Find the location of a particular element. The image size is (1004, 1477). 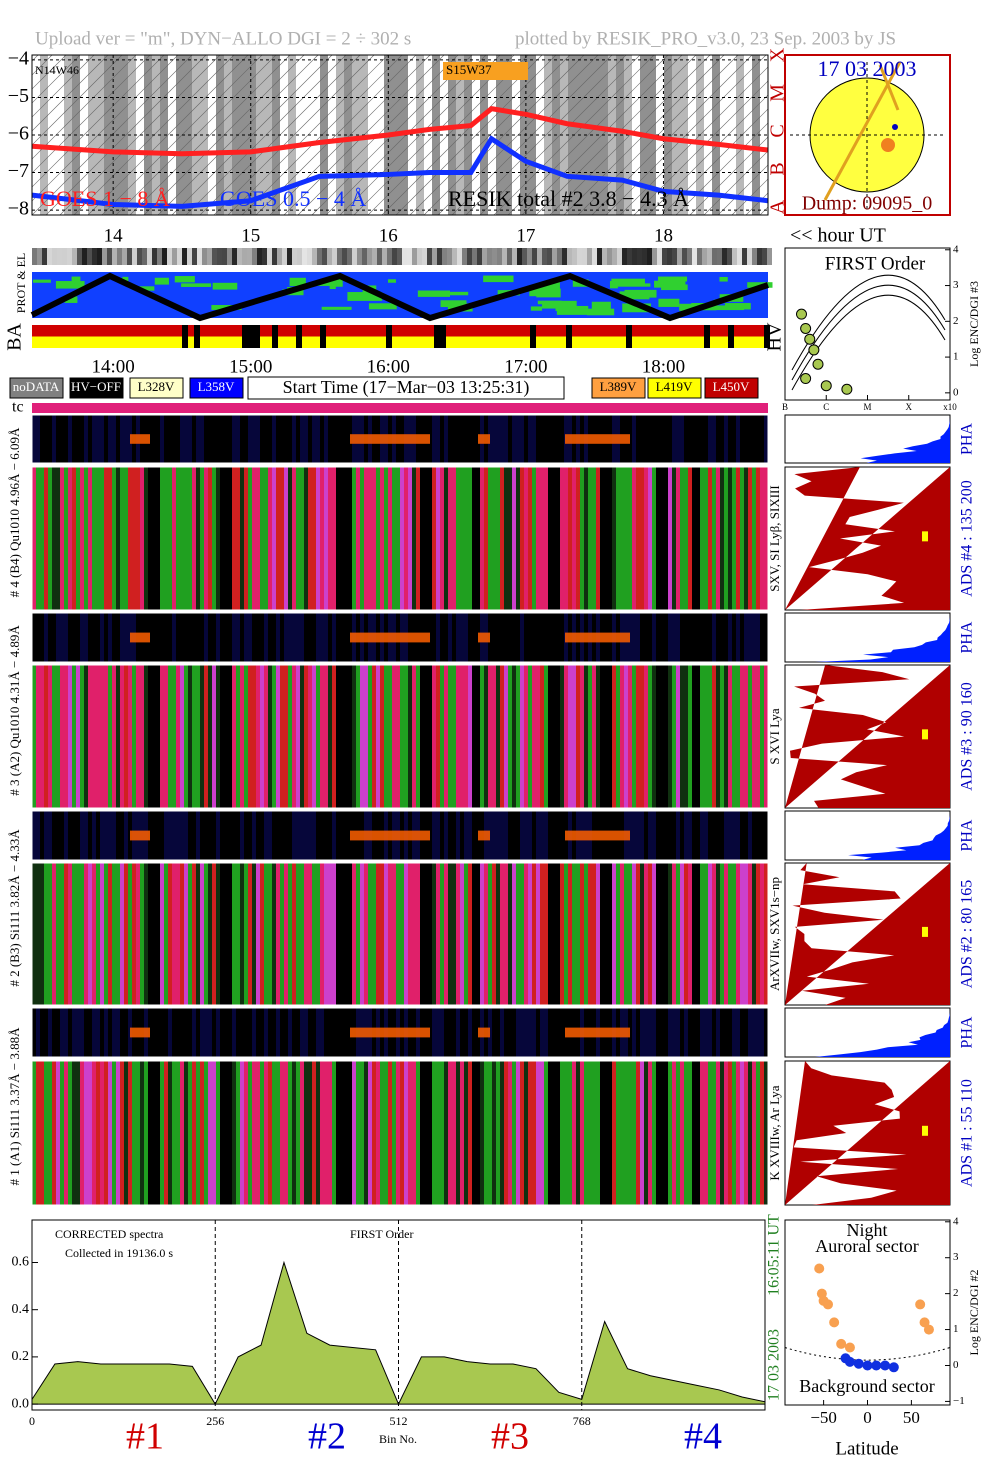

orbit-stripe is located at coordinates (516, 135).